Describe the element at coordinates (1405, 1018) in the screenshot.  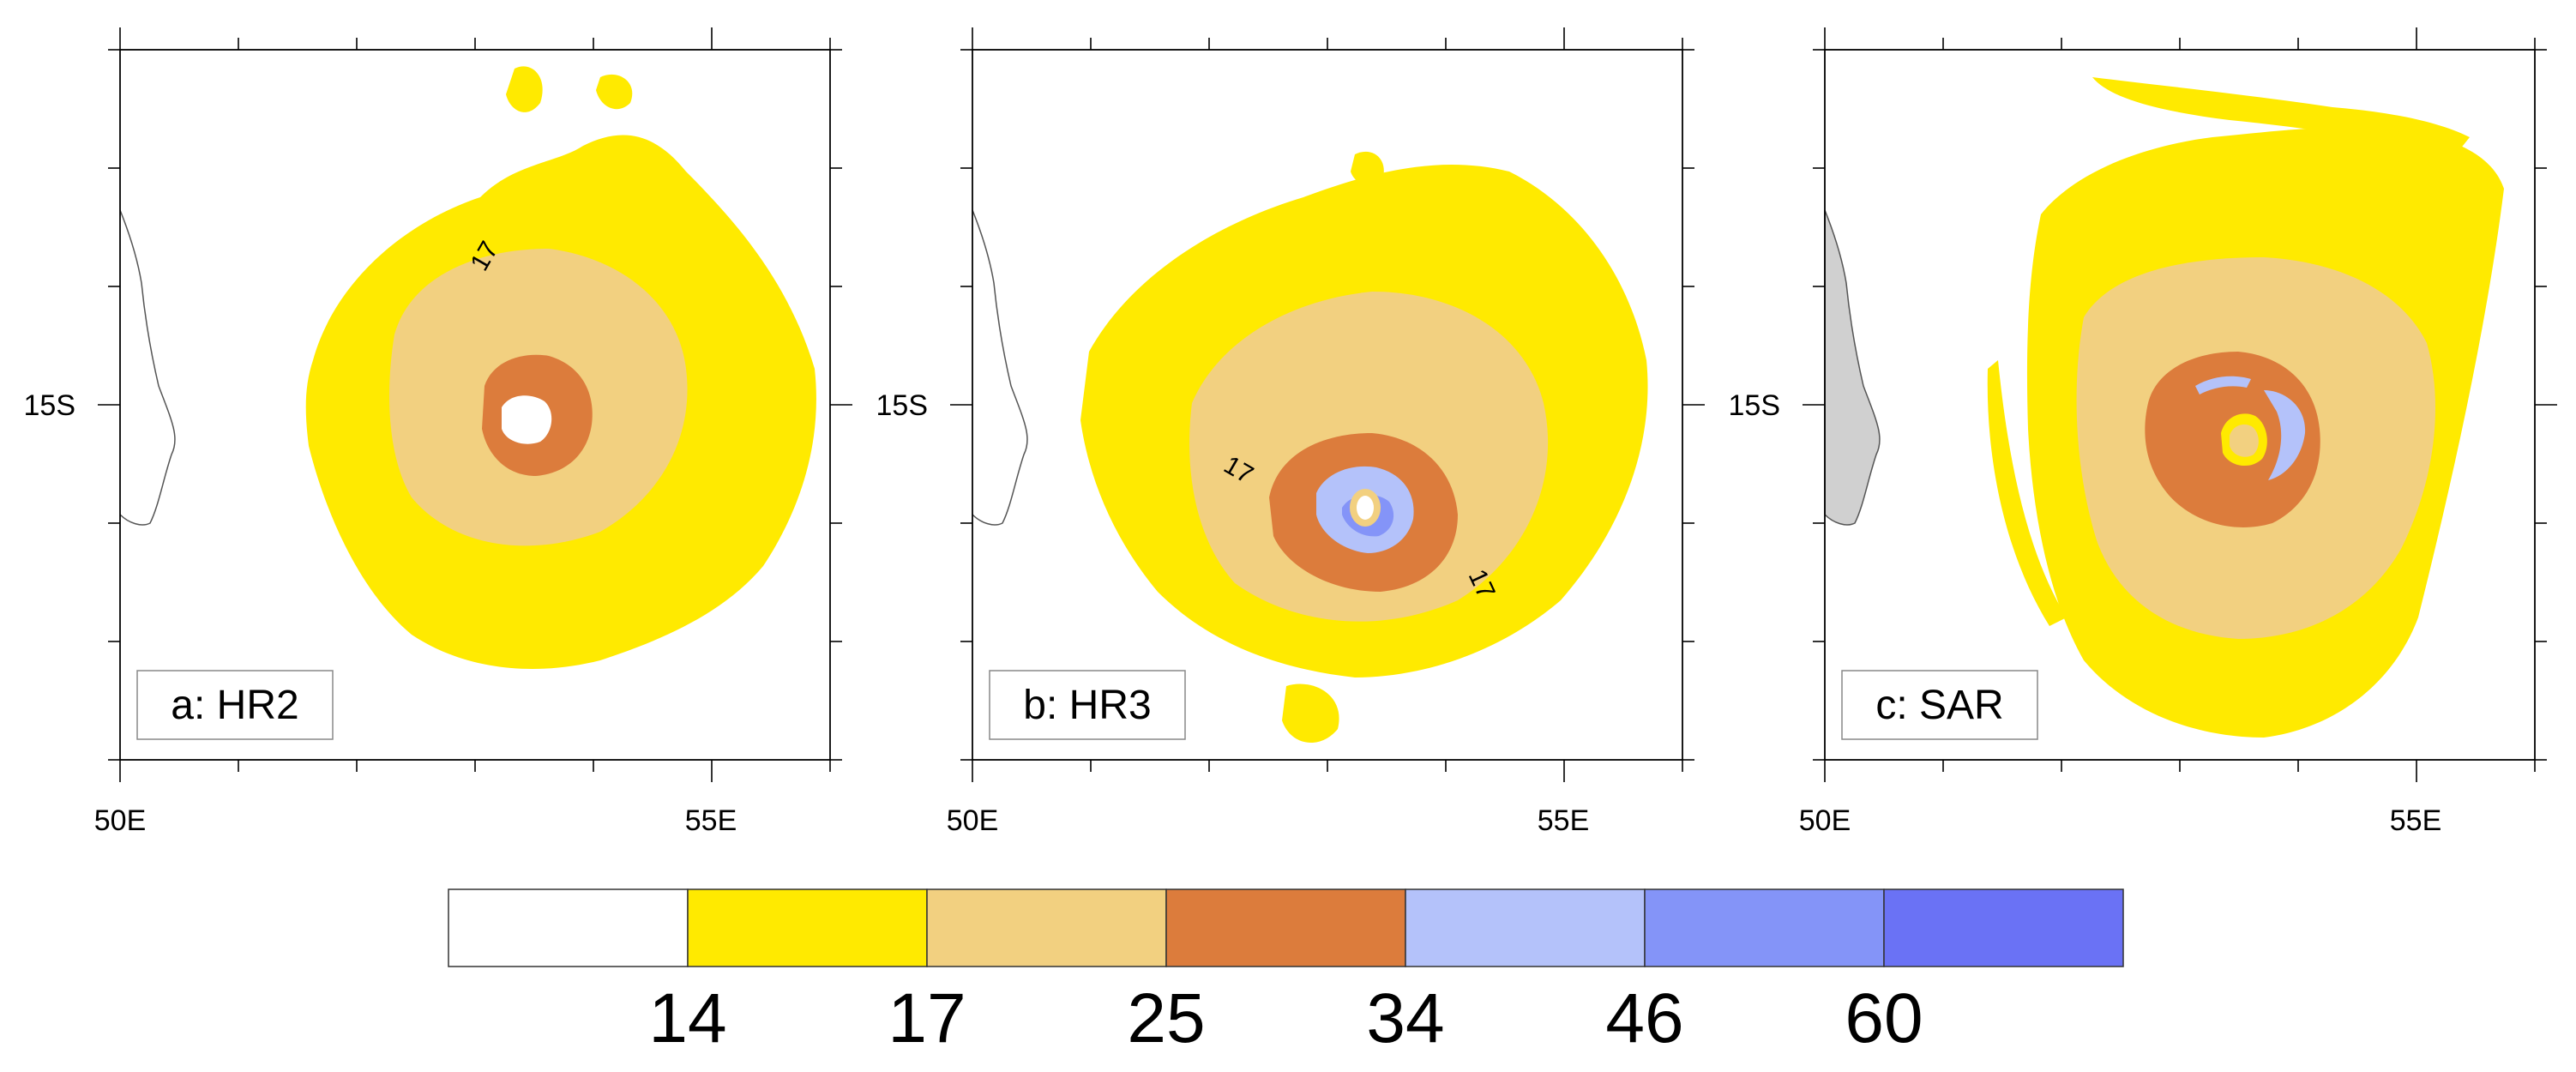
I see `colorbar-label-34: 34` at that location.